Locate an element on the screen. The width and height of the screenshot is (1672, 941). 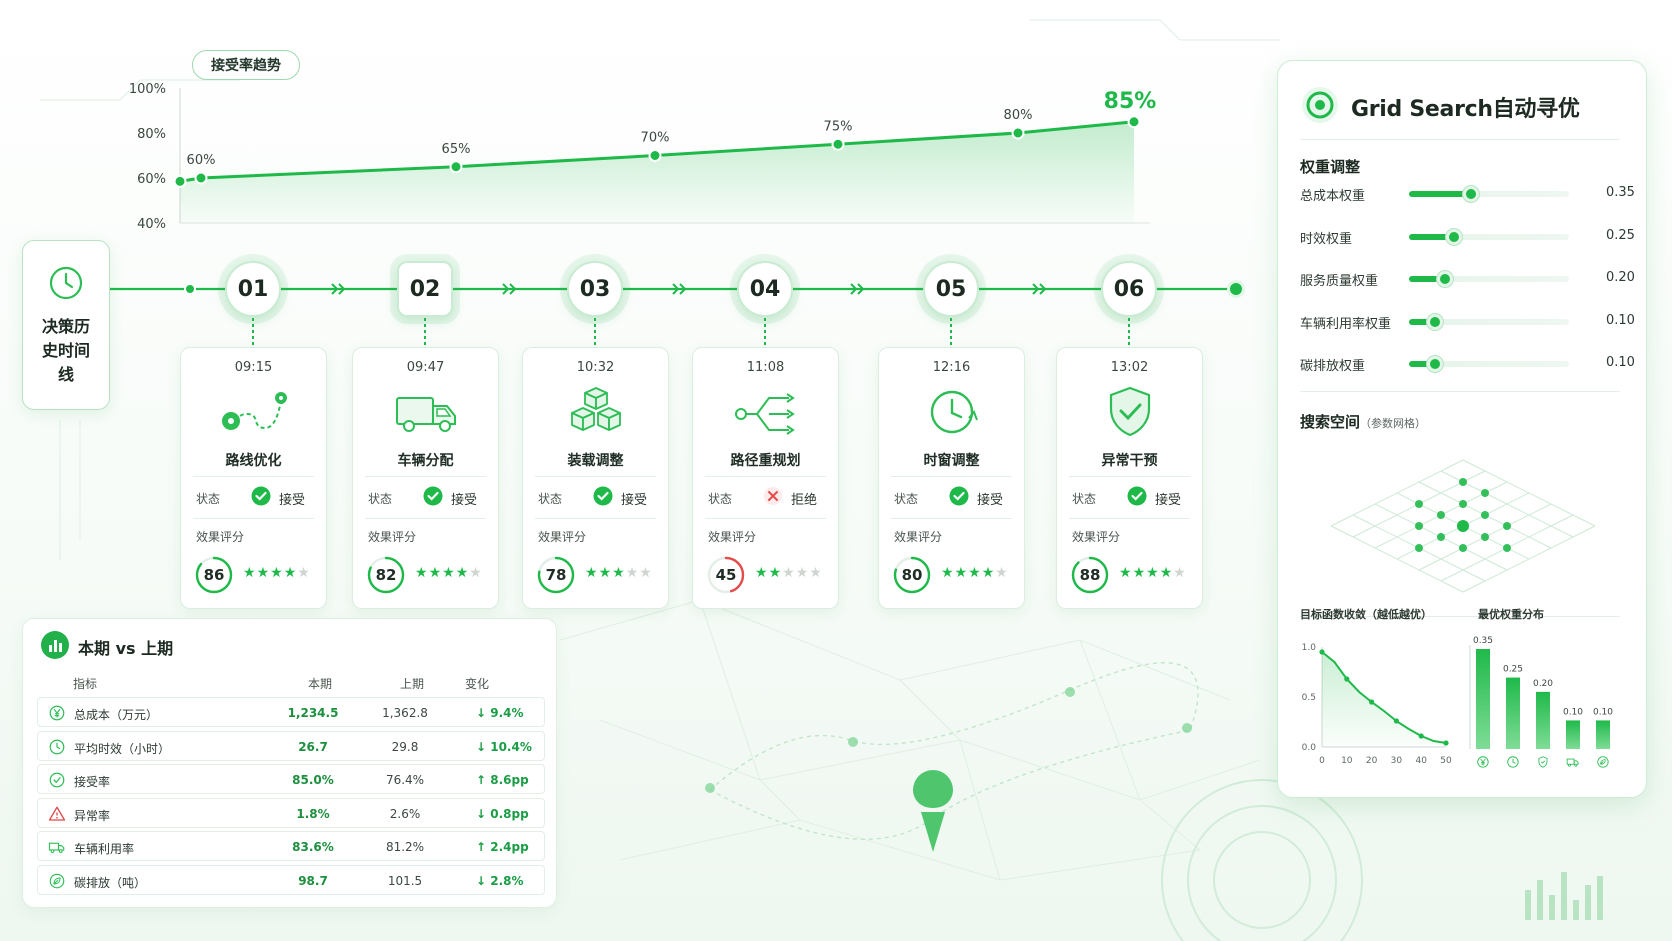
card-time: 09:47 is located at coordinates (425, 367).